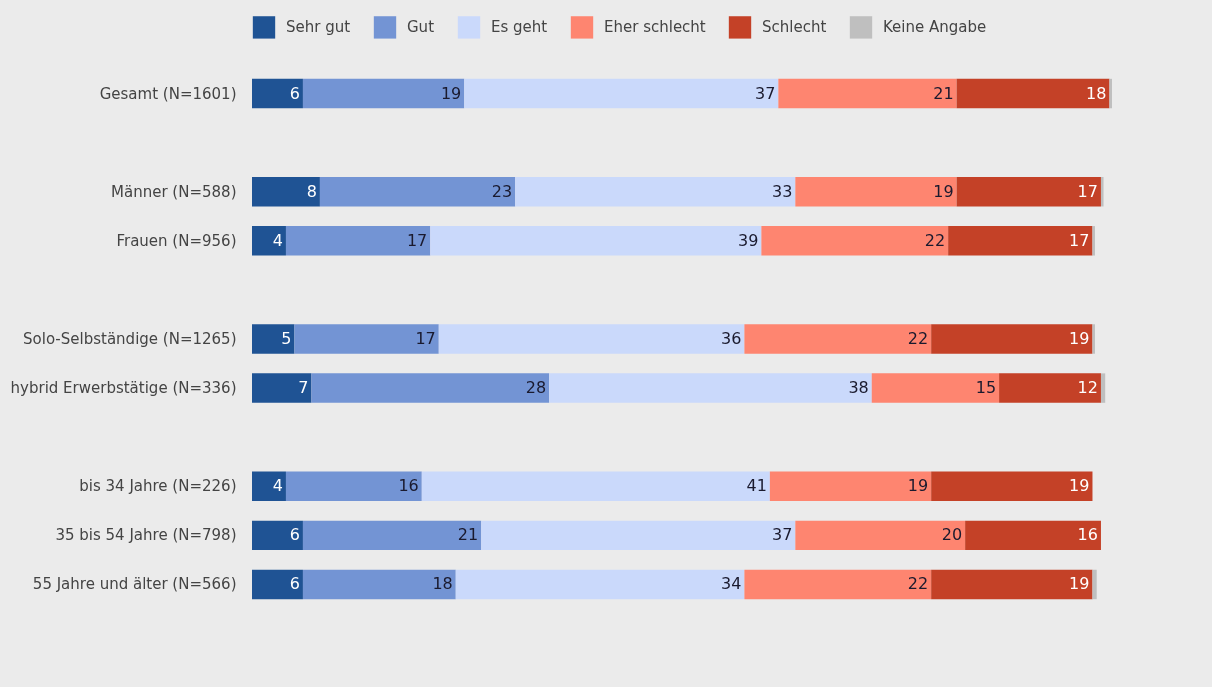 Image resolution: width=1212 pixels, height=687 pixels. Describe the element at coordinates (134, 584) in the screenshot. I see `y-tick-label: 55 Jahre und älter (N=566)` at that location.